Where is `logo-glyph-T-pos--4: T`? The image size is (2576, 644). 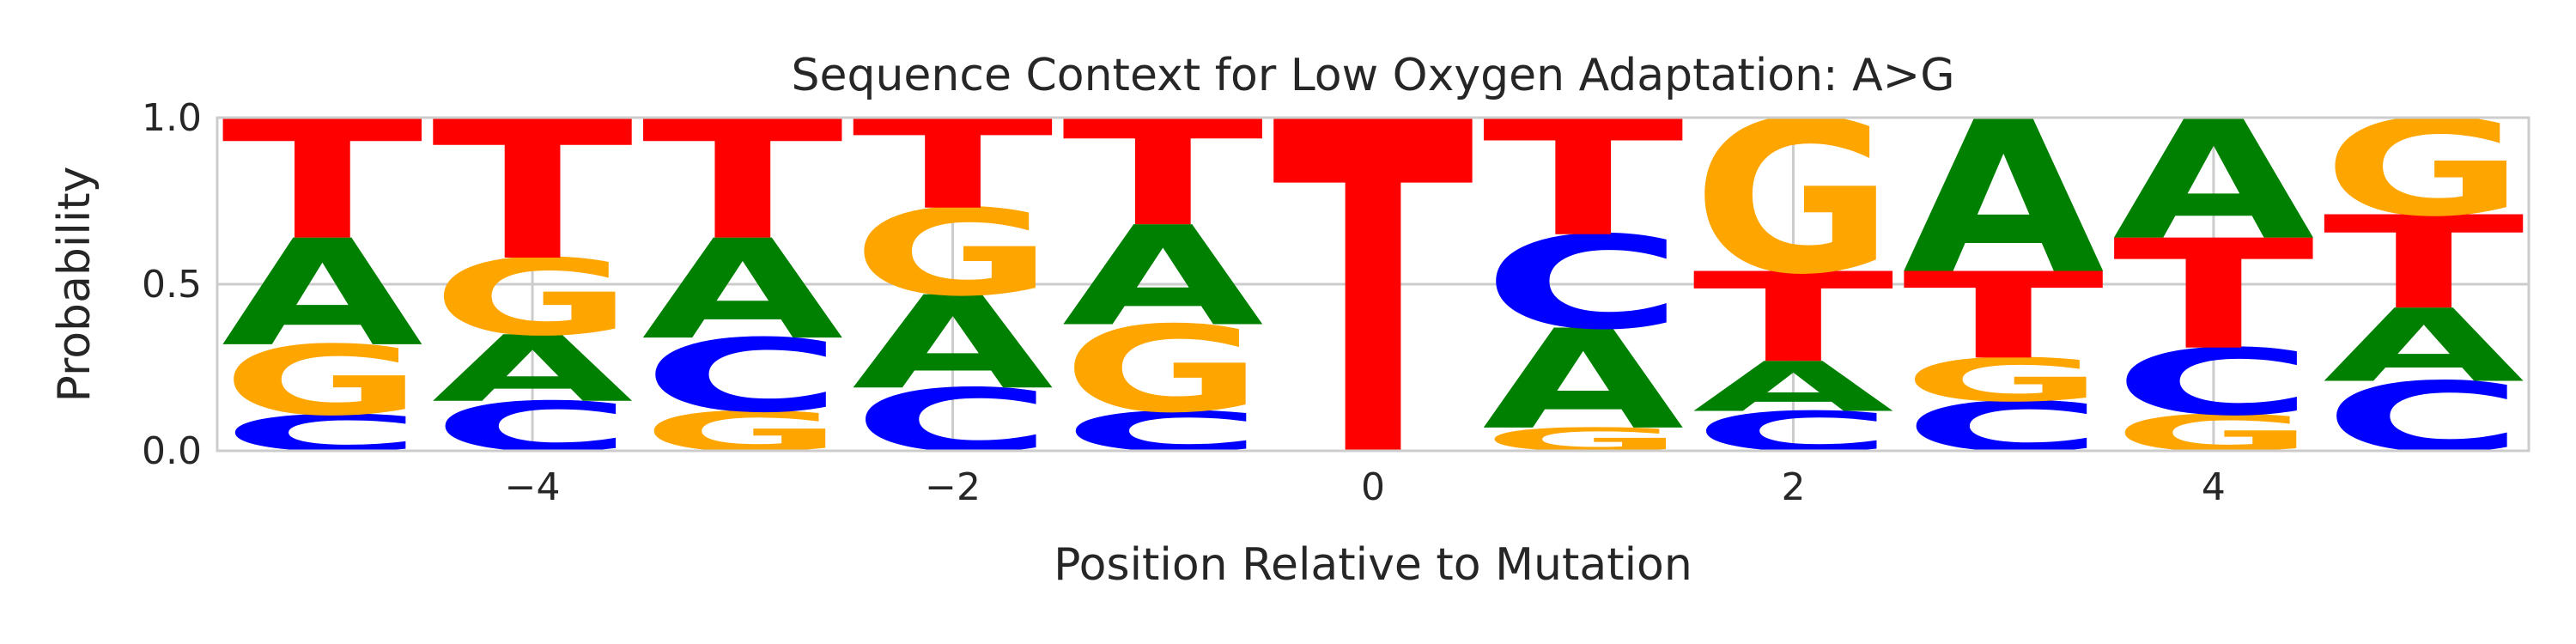
logo-glyph-T-pos--4: T is located at coordinates (533, 192).